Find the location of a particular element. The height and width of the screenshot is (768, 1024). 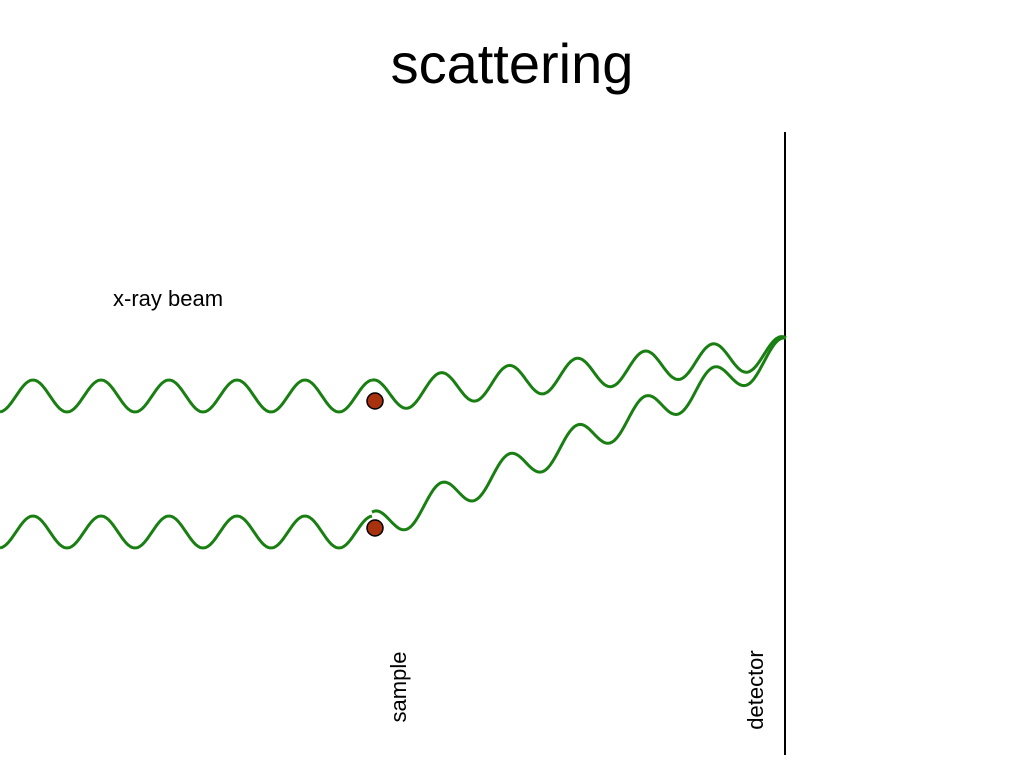

beam-label: x-ray beam is located at coordinates (168, 298).